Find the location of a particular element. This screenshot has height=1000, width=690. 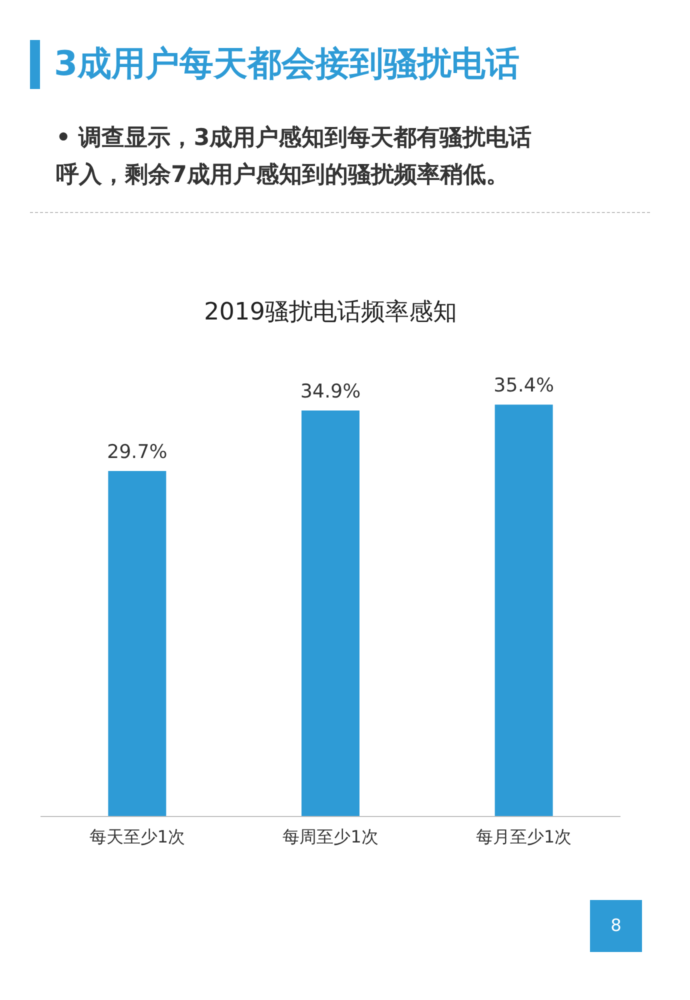

x-tick-label: 每月至少1次 is located at coordinates (524, 838).